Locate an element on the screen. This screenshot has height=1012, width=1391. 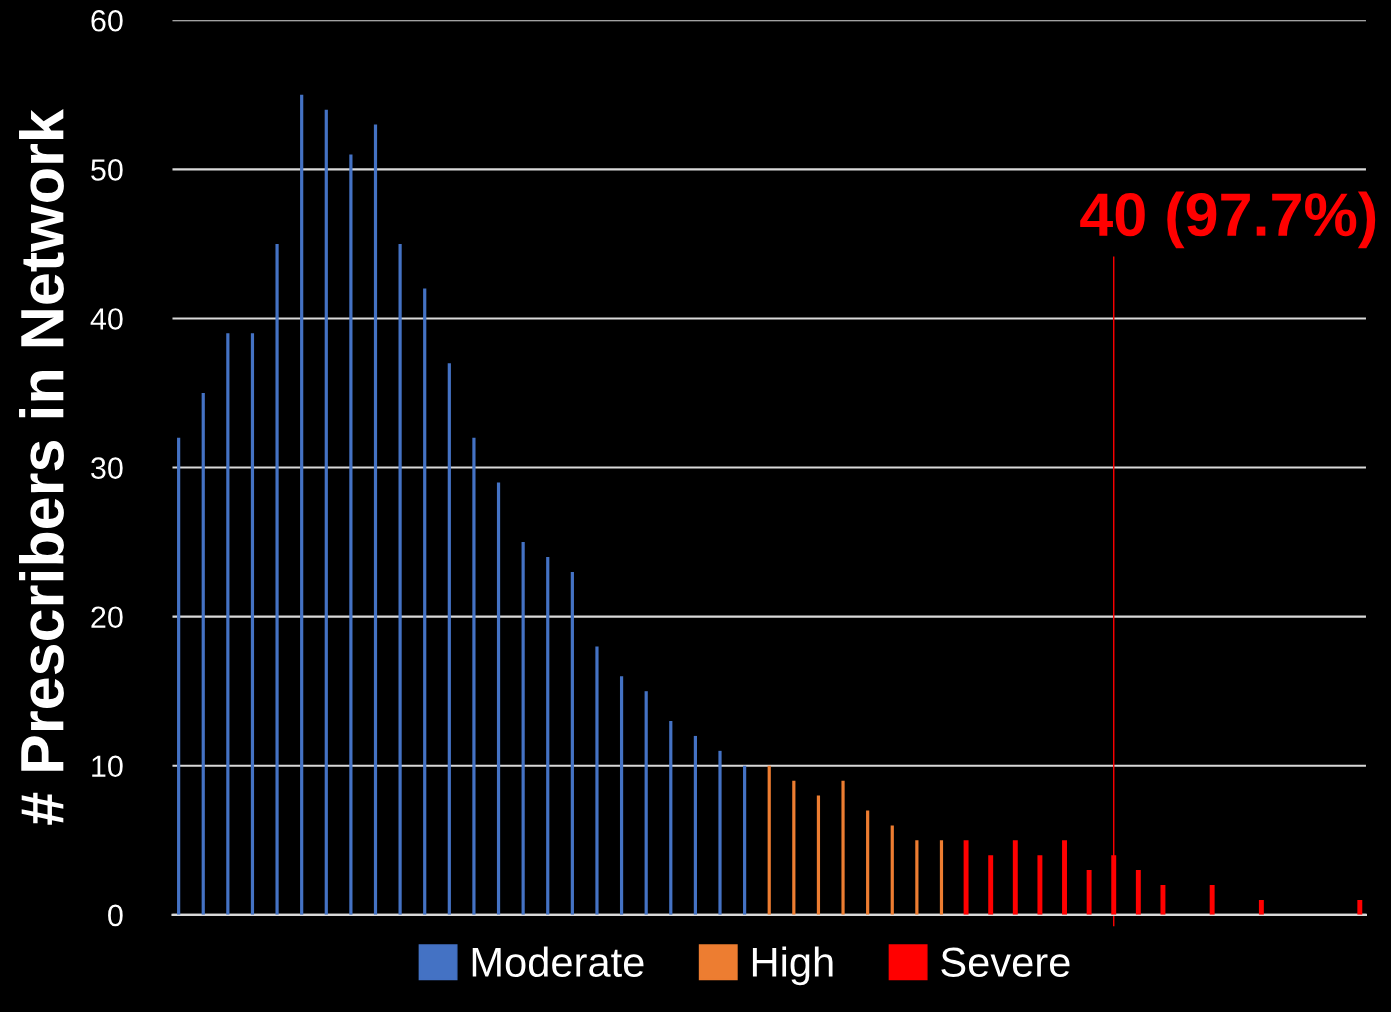
legend-label: High is located at coordinates (792, 966).